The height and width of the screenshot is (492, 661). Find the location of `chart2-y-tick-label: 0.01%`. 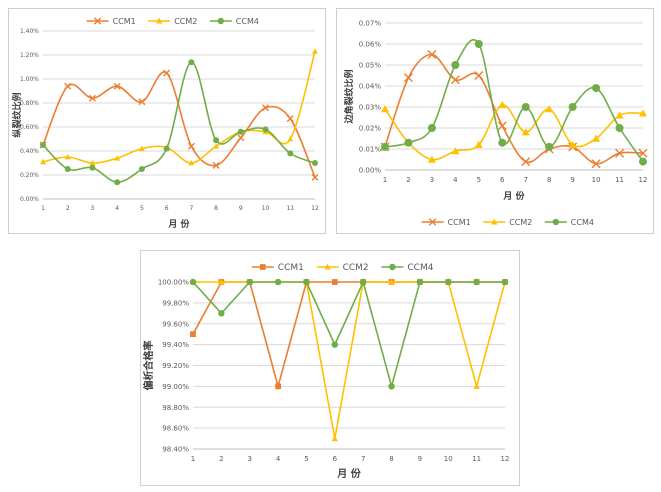

chart2-y-tick-label: 0.01% is located at coordinates (370, 150).